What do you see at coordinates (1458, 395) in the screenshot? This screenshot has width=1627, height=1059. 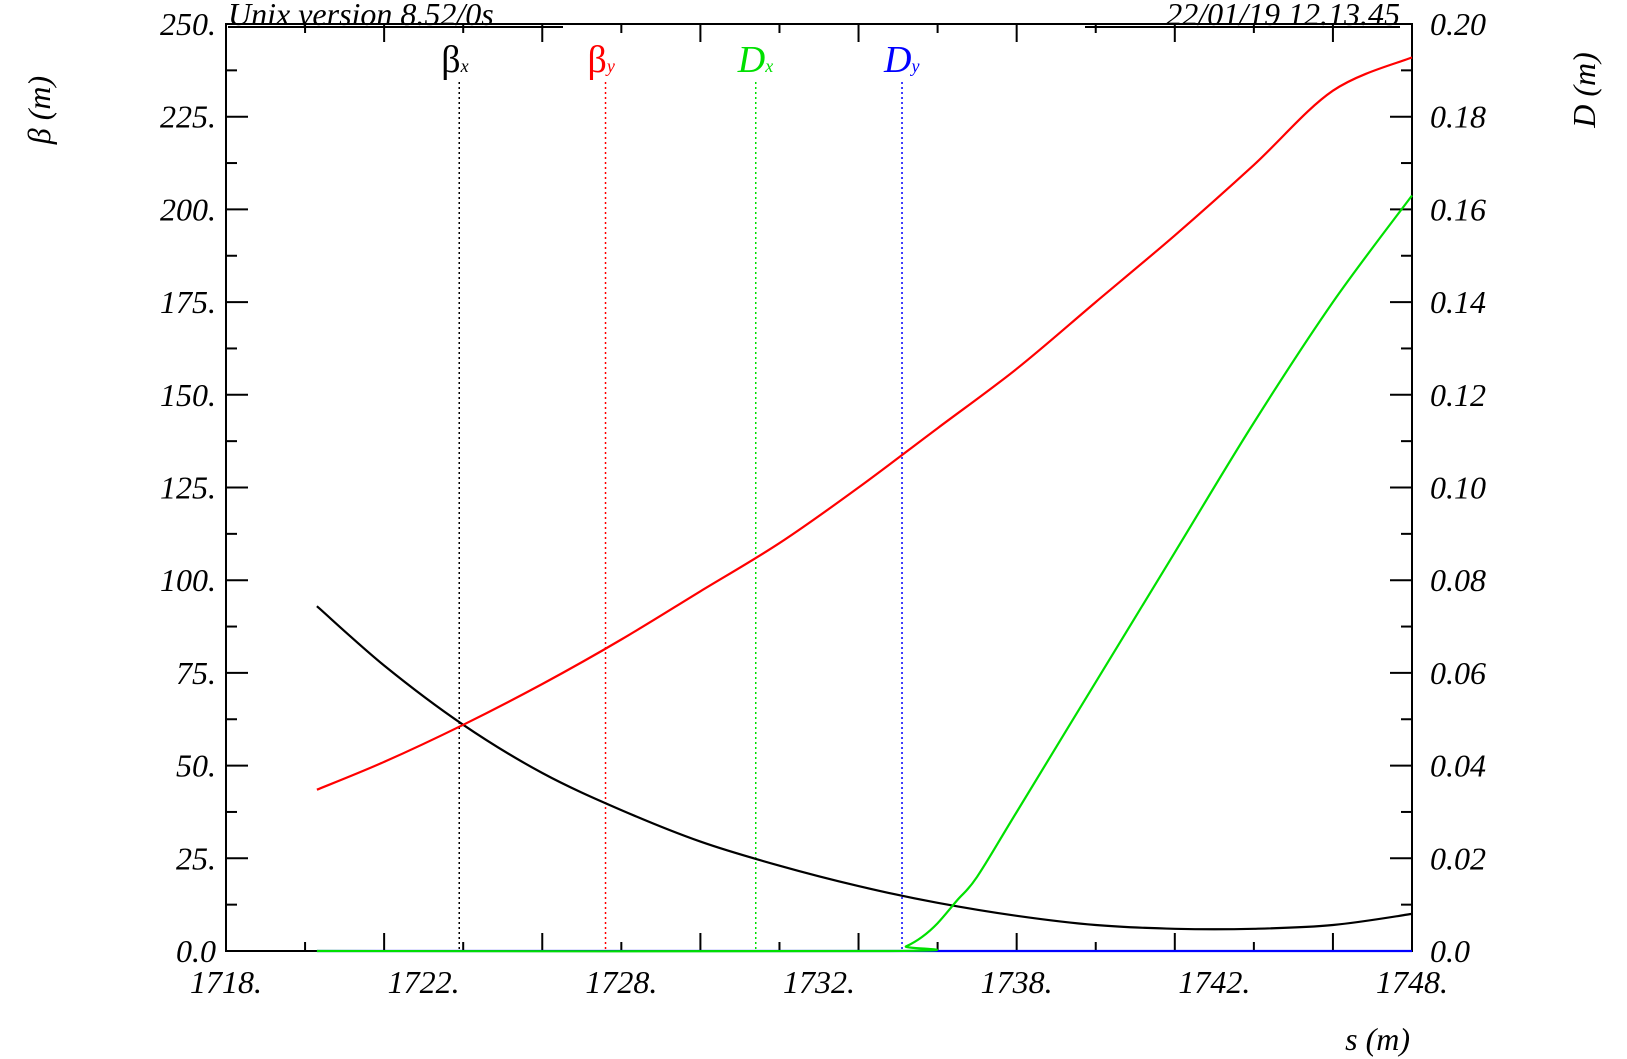 I see `y-right-tick-label: 0.12` at bounding box center [1458, 395].